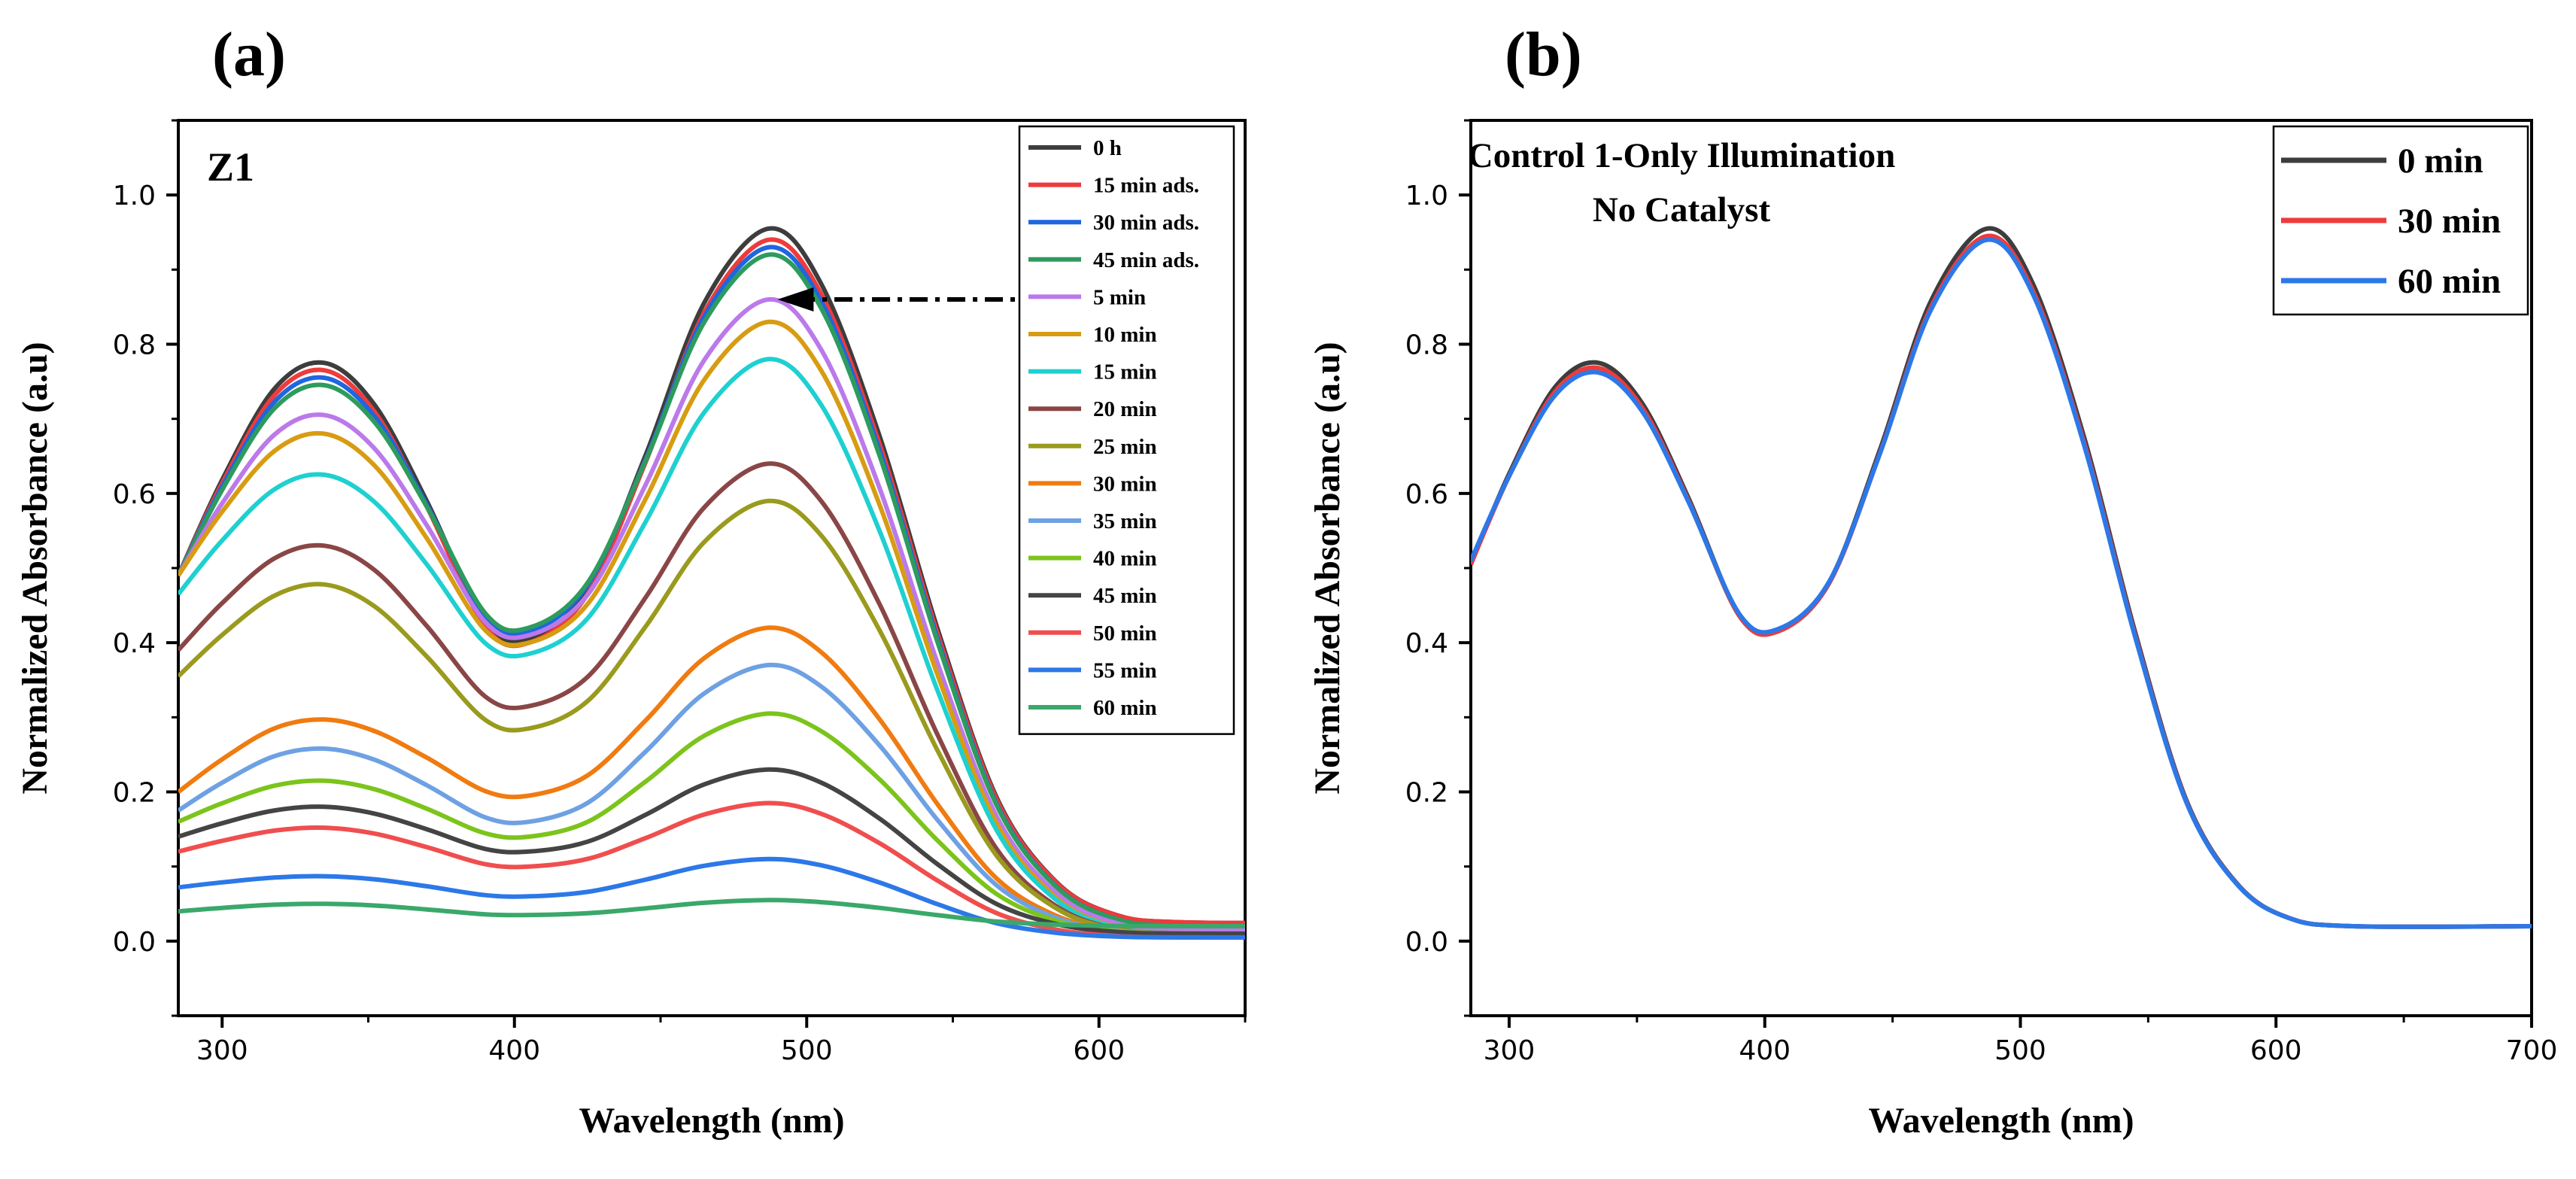 This screenshot has width=2576, height=1179. I want to click on legend-label: 15 min, so click(1125, 372).